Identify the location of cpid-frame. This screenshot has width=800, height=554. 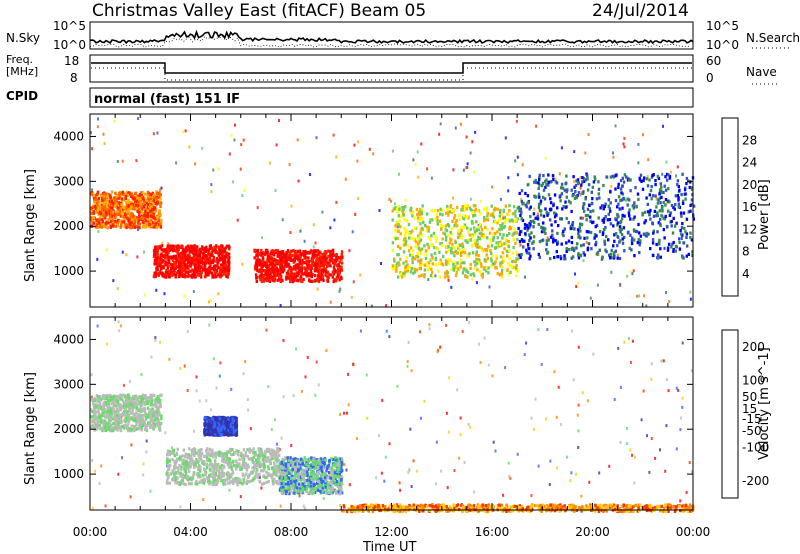
(391, 97).